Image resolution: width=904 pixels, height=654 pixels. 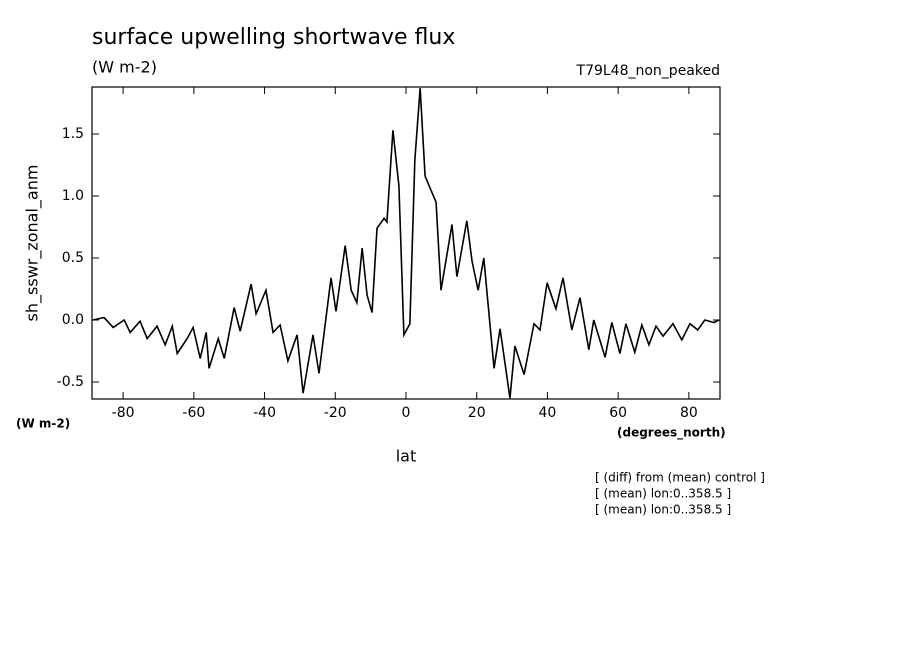 What do you see at coordinates (680, 478) in the screenshot?
I see `note: [ (diff) from (mean) control ]` at bounding box center [680, 478].